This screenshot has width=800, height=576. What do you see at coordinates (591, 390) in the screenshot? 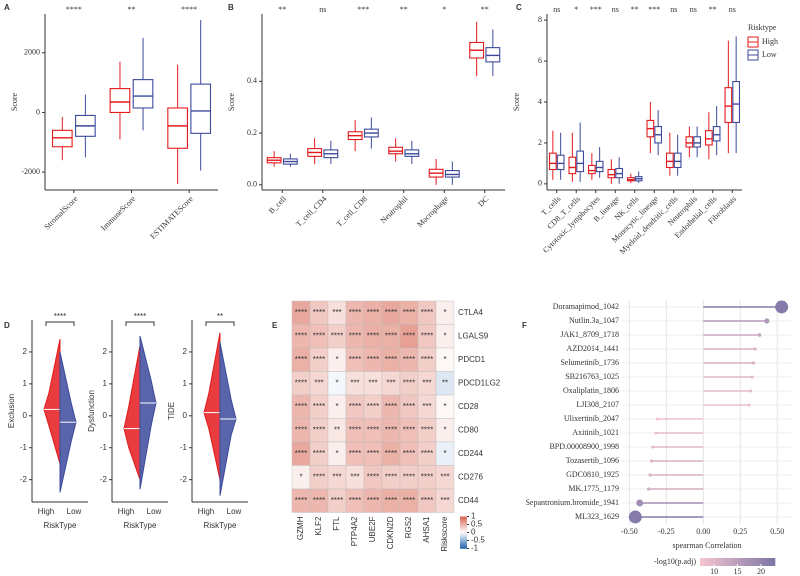
I see `category-label: Oxaliplatin_1806` at bounding box center [591, 390].